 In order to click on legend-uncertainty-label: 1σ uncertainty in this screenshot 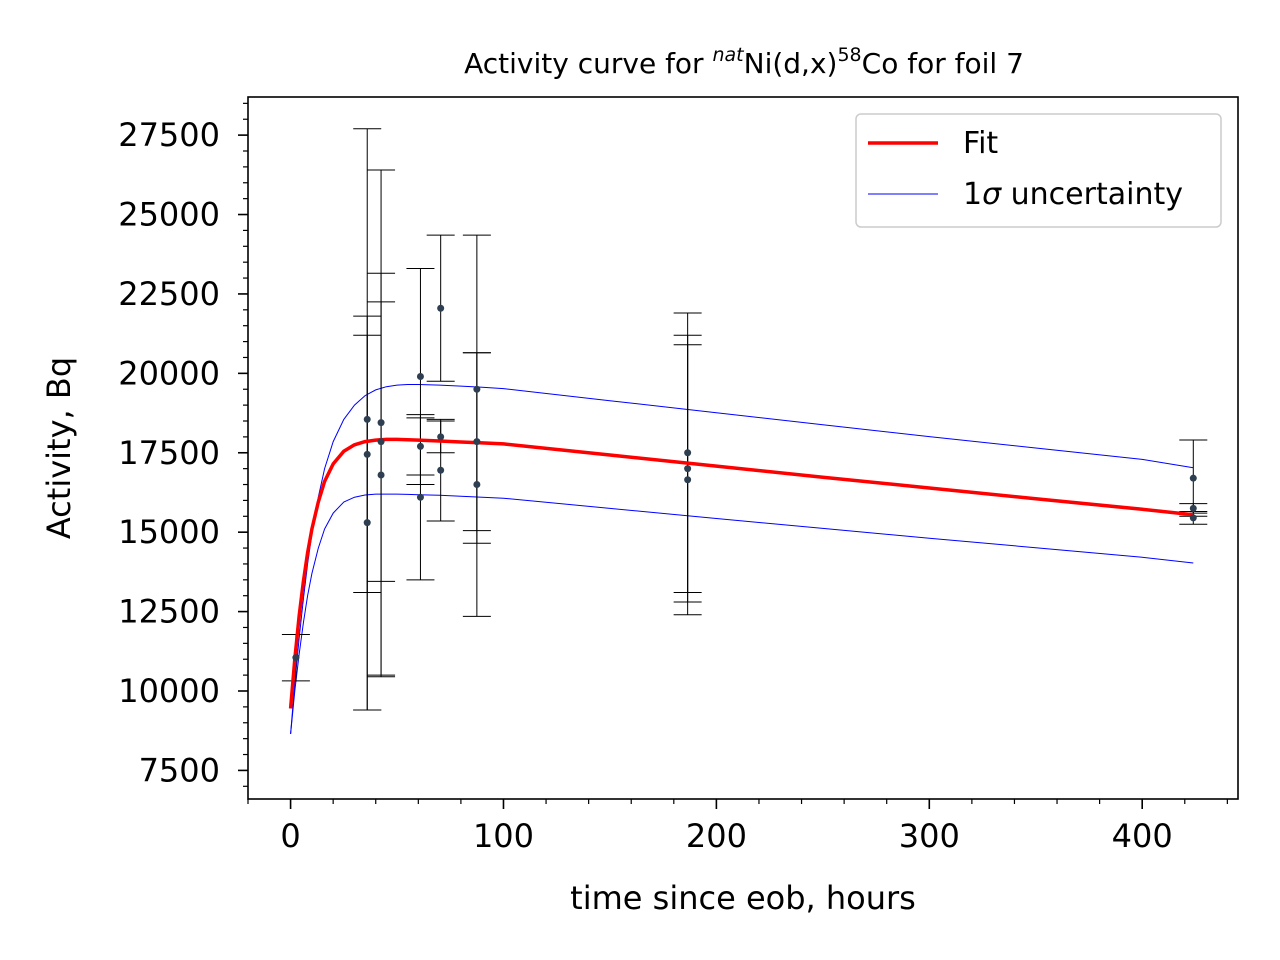, I will do `click(1073, 194)`.